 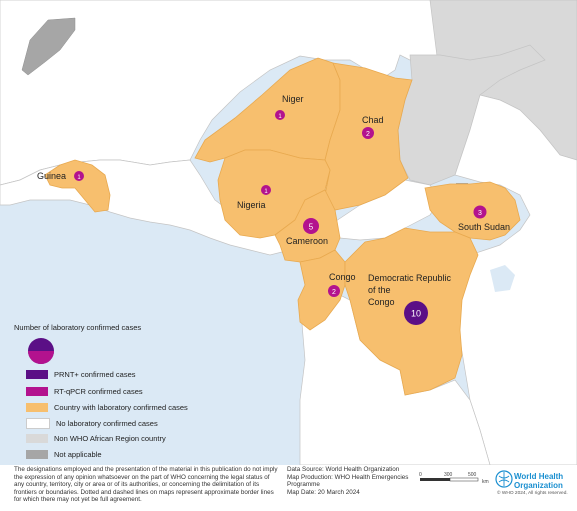 I want to click on legend-swatch-non-who, so click(x=37, y=438).